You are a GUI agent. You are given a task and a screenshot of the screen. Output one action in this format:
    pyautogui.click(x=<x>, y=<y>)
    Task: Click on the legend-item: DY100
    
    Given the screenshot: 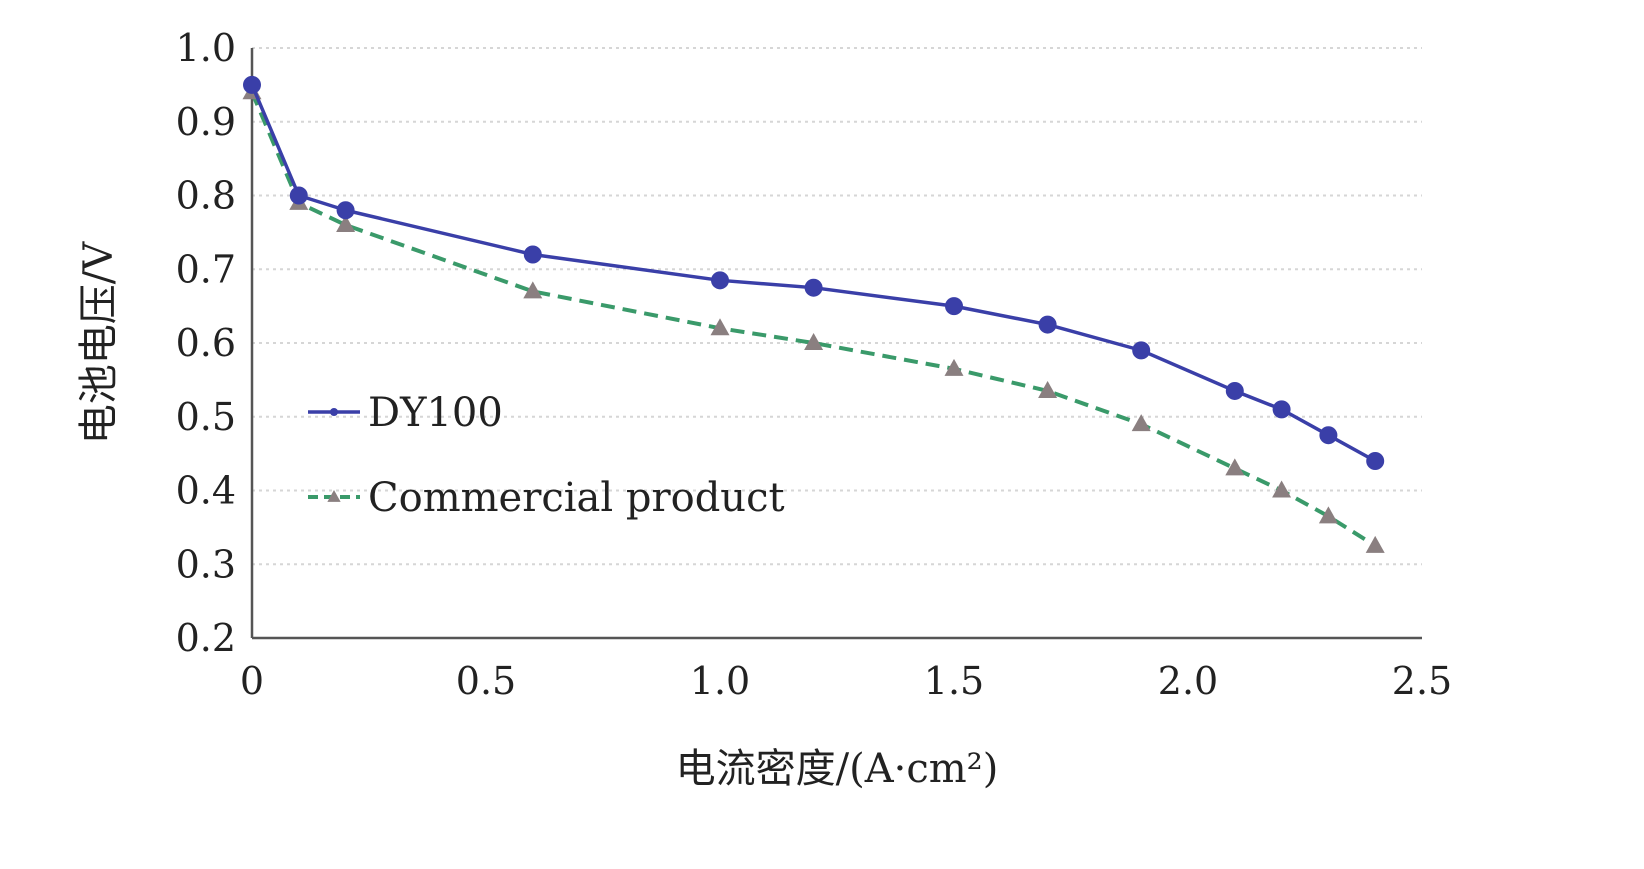 What is the action you would take?
    pyautogui.click(x=405, y=413)
    